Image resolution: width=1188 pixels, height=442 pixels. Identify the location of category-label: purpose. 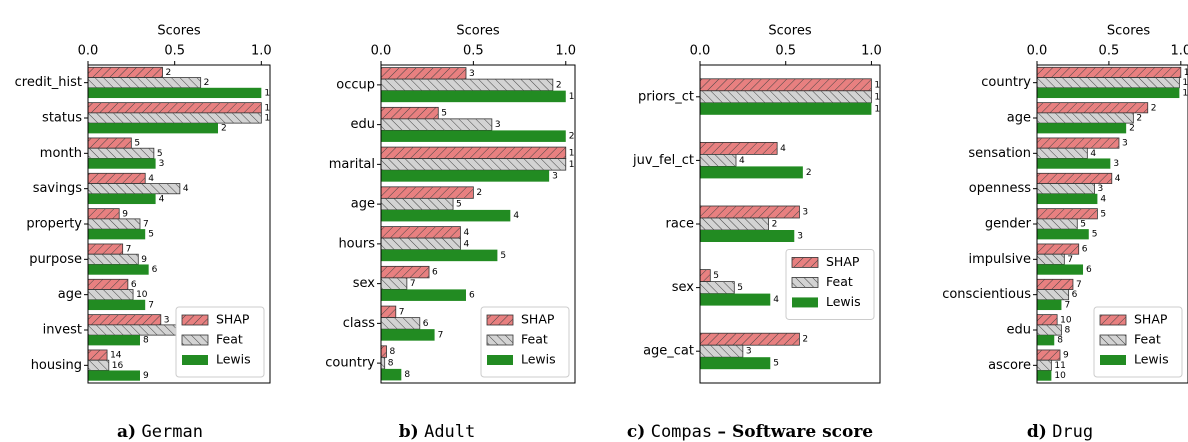
(55, 259).